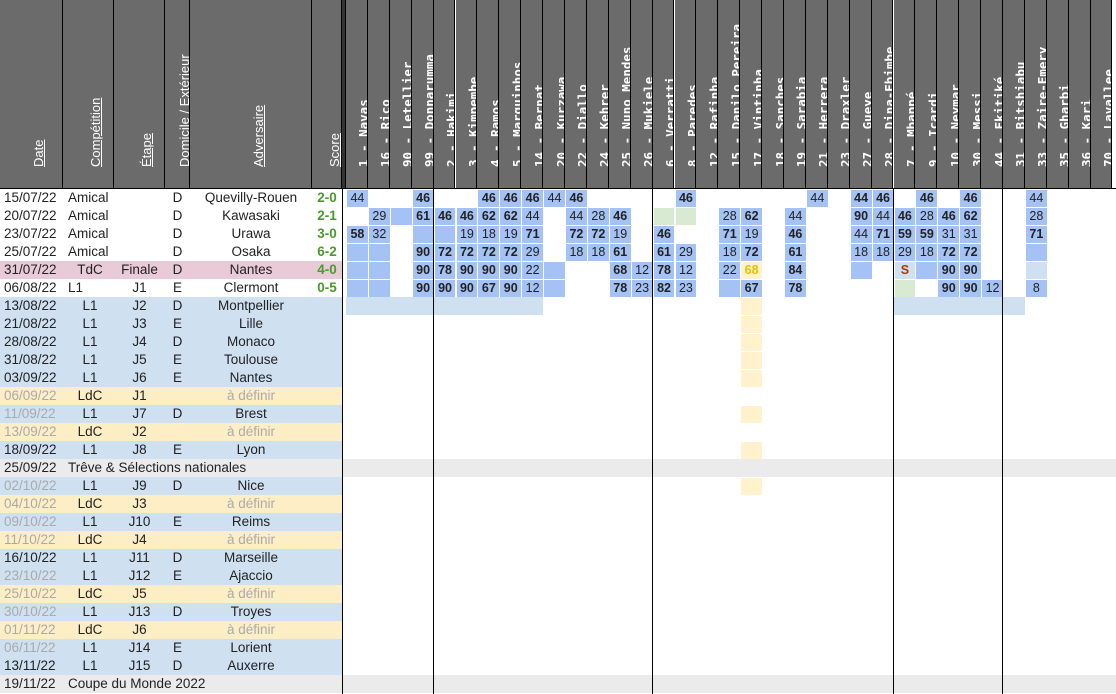 Image resolution: width=1116 pixels, height=694 pixels. I want to click on player-cell: 82, so click(664, 288).